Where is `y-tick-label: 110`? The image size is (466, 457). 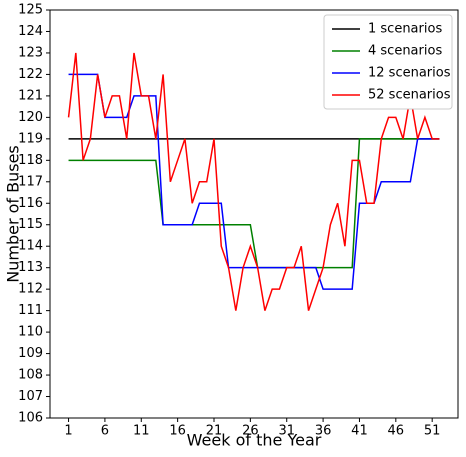
y-tick-label: 110 is located at coordinates (30, 332).